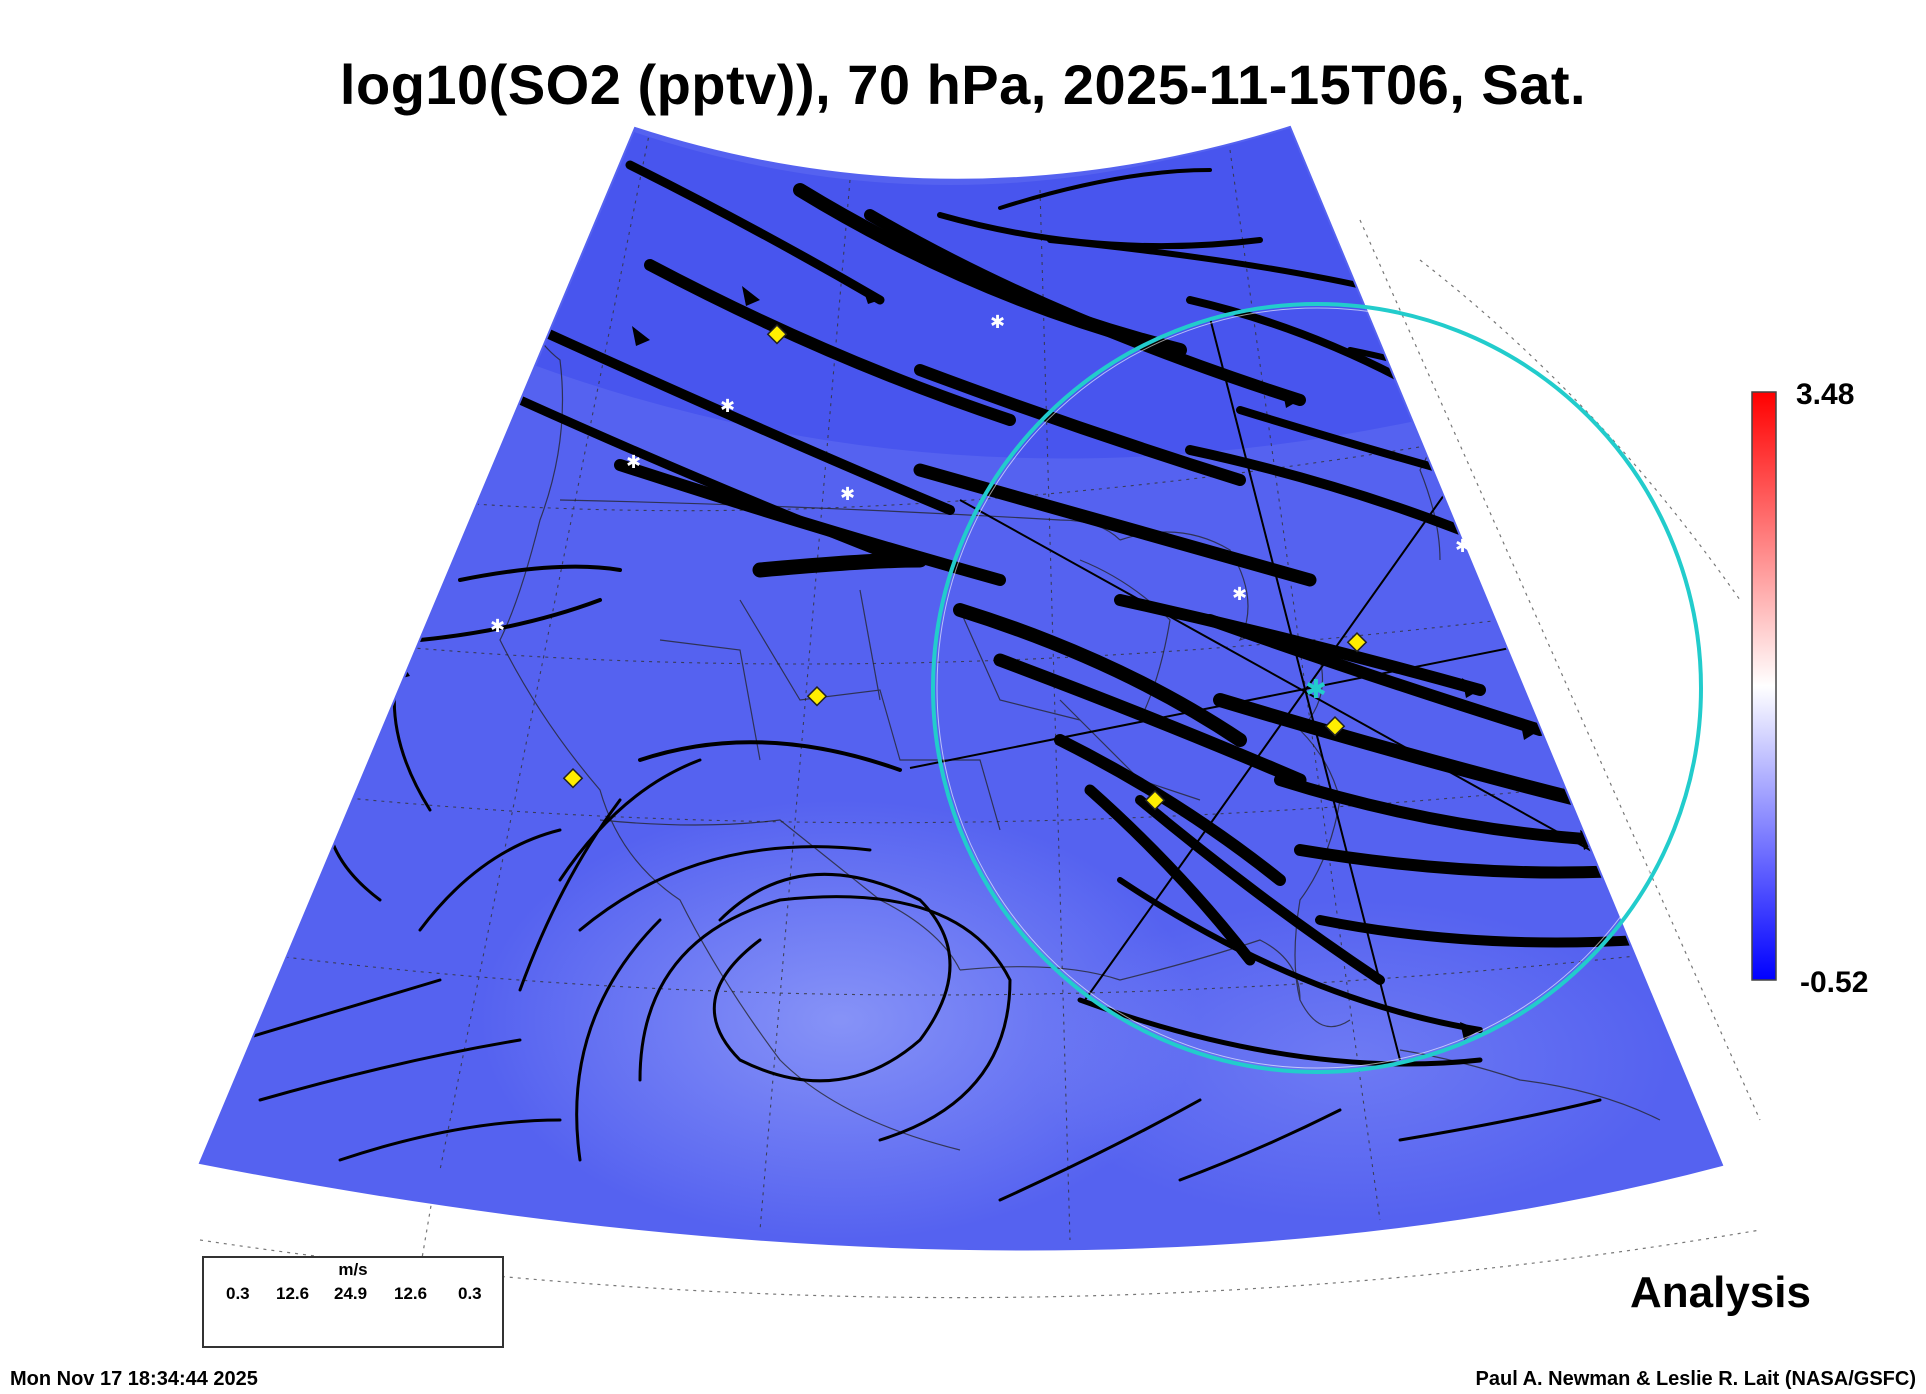 The image size is (1926, 1394). I want to click on legend-value: 24.9, so click(351, 1293).